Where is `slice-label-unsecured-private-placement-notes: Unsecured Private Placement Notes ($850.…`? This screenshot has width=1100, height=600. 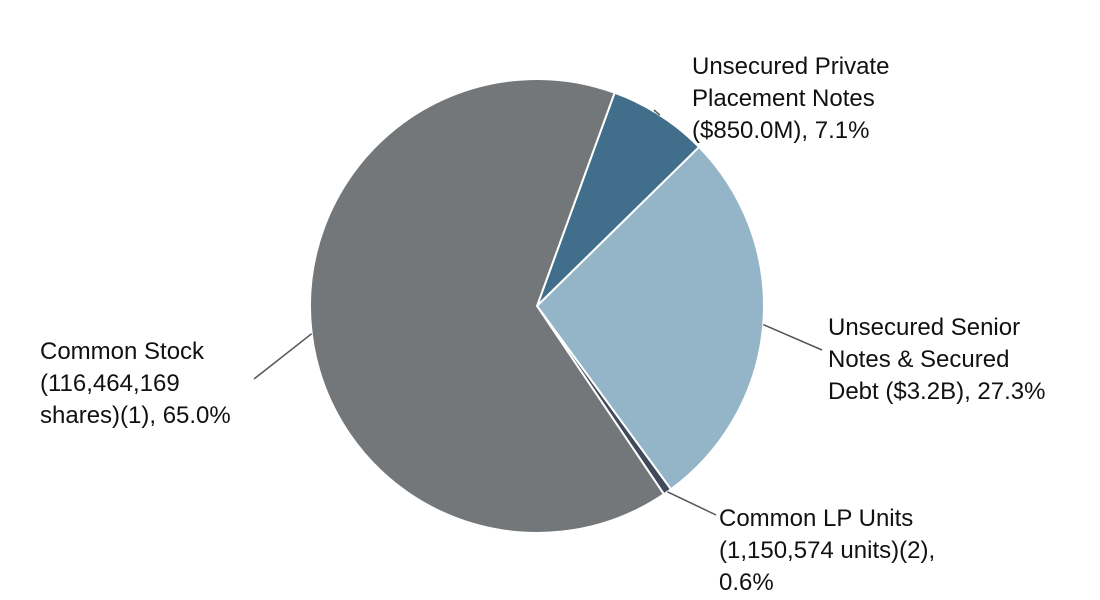 slice-label-unsecured-private-placement-notes: Unsecured Private Placement Notes ($850.… is located at coordinates (794, 98).